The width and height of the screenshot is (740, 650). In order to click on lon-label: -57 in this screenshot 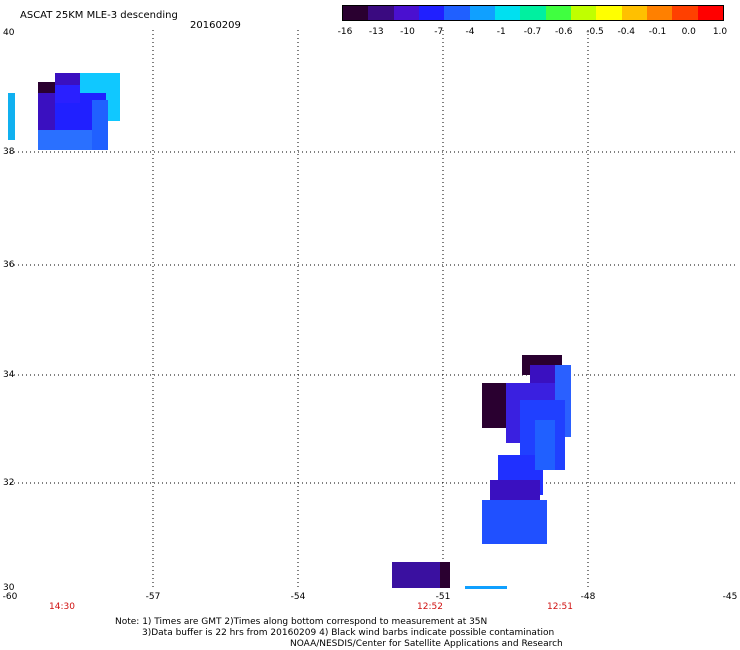, I will do `click(153, 597)`.